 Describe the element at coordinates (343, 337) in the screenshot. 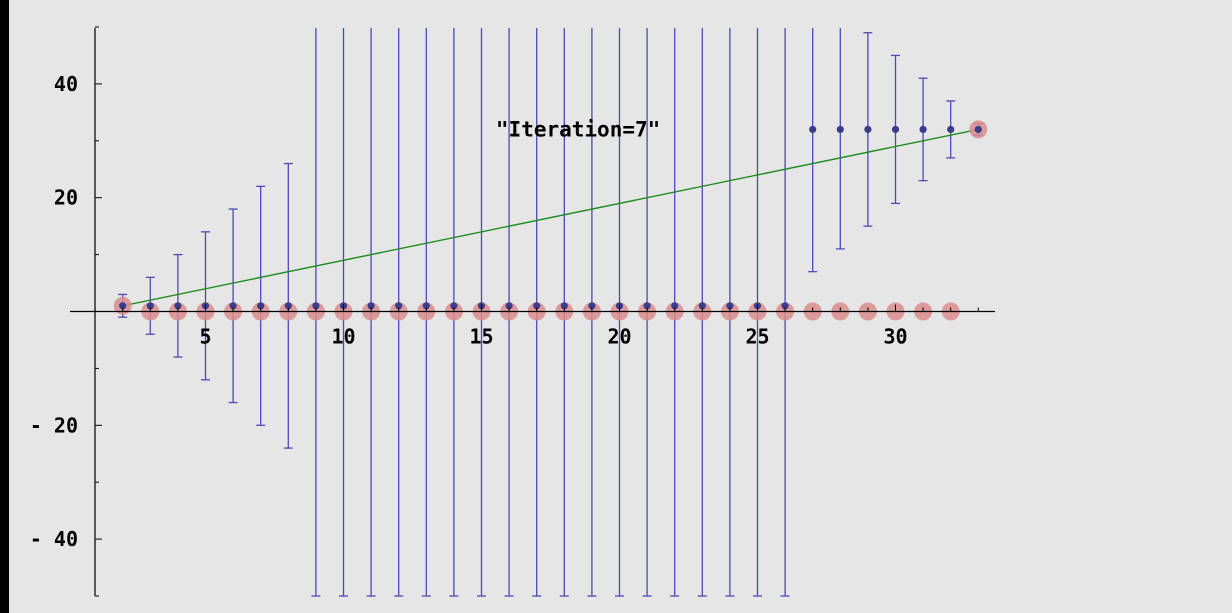

I see `x-tick-label: 10` at that location.